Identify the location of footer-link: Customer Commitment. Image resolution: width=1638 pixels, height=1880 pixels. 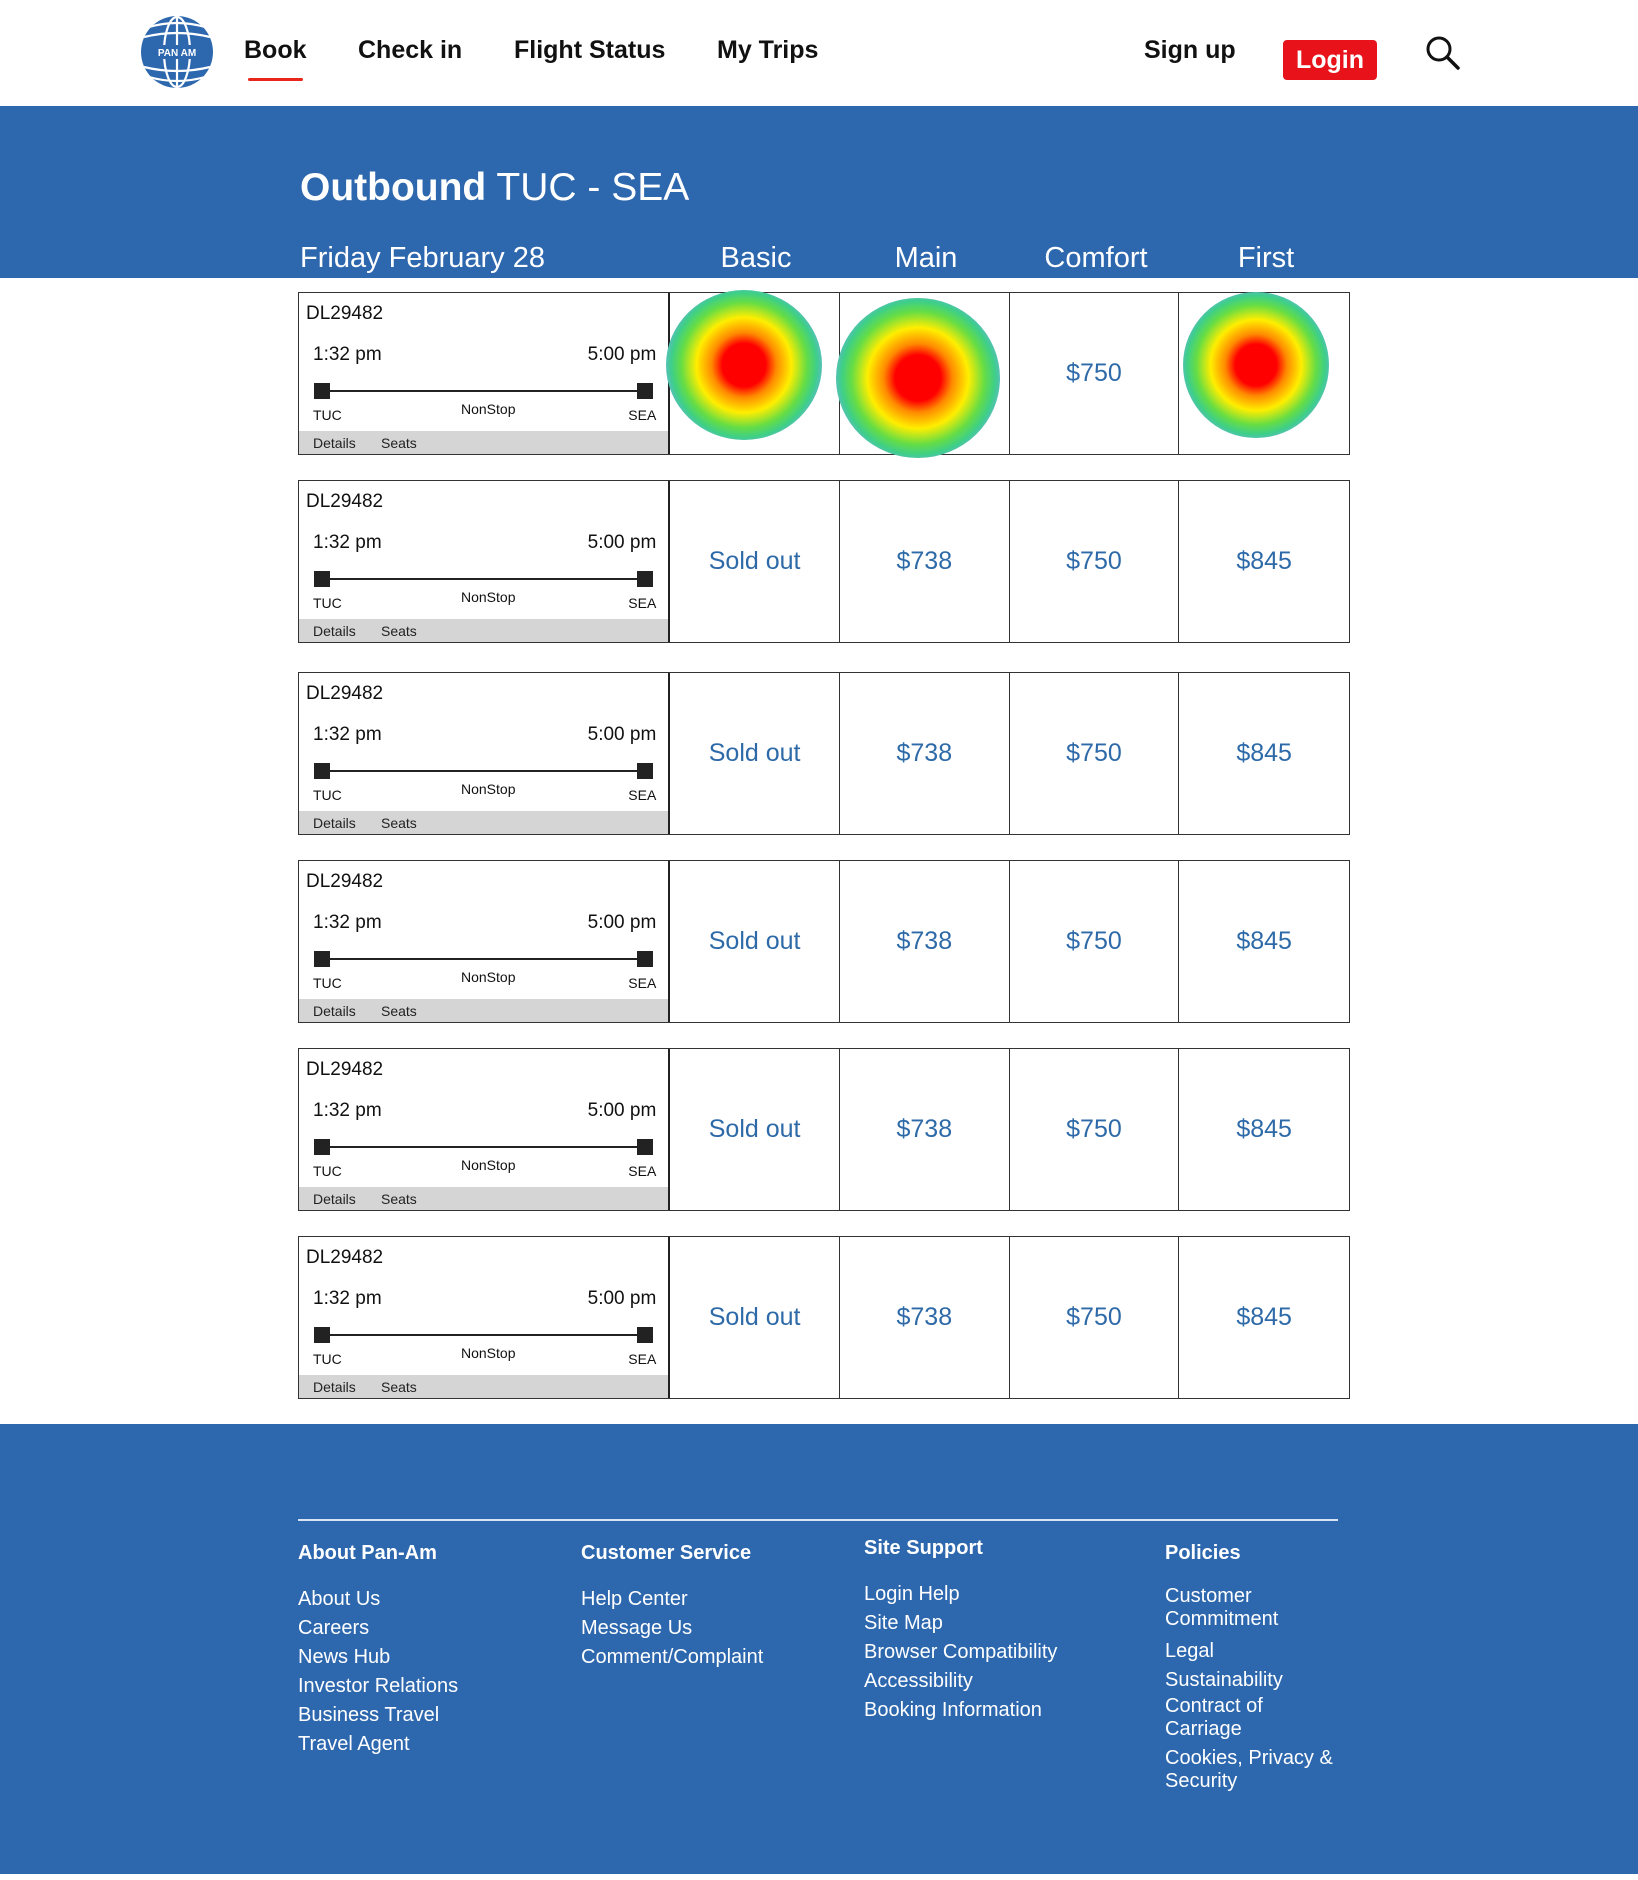
(1222, 1607).